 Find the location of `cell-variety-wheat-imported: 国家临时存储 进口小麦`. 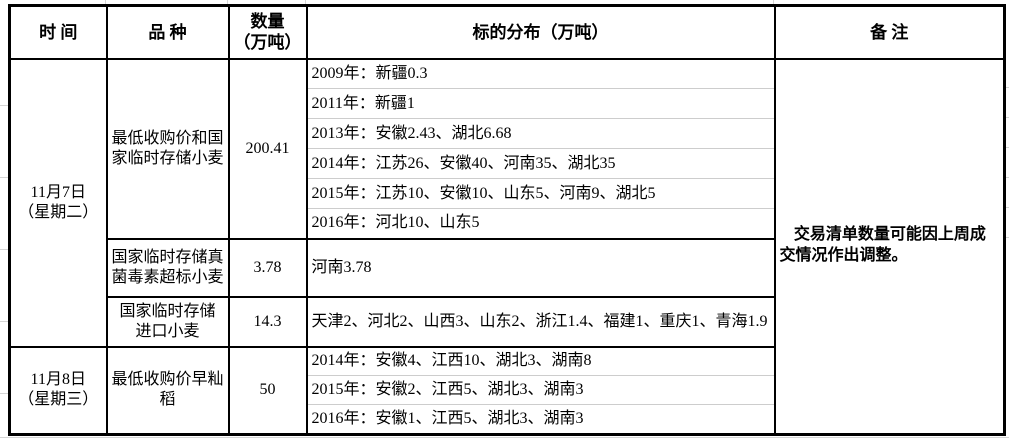

cell-variety-wheat-imported: 国家临时存储 进口小麦 is located at coordinates (167, 322).